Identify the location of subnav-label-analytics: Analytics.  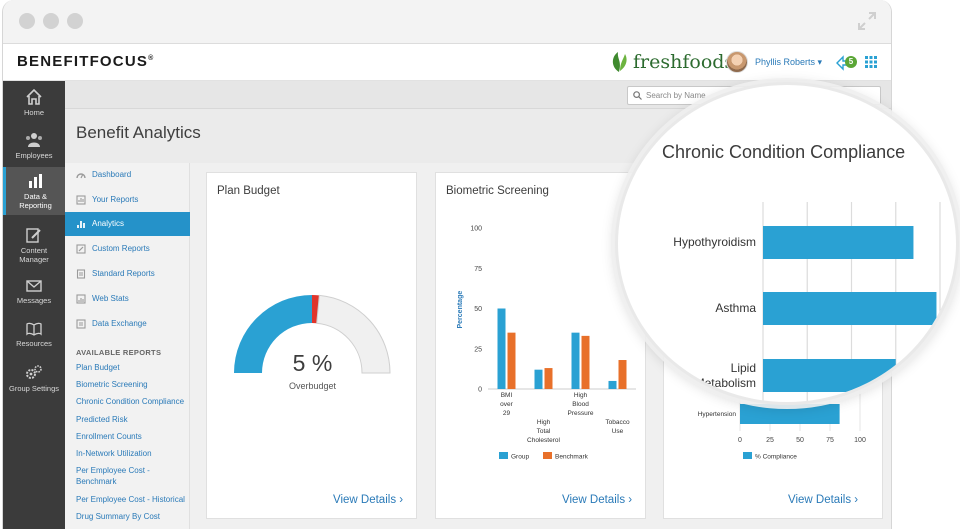
(108, 223).